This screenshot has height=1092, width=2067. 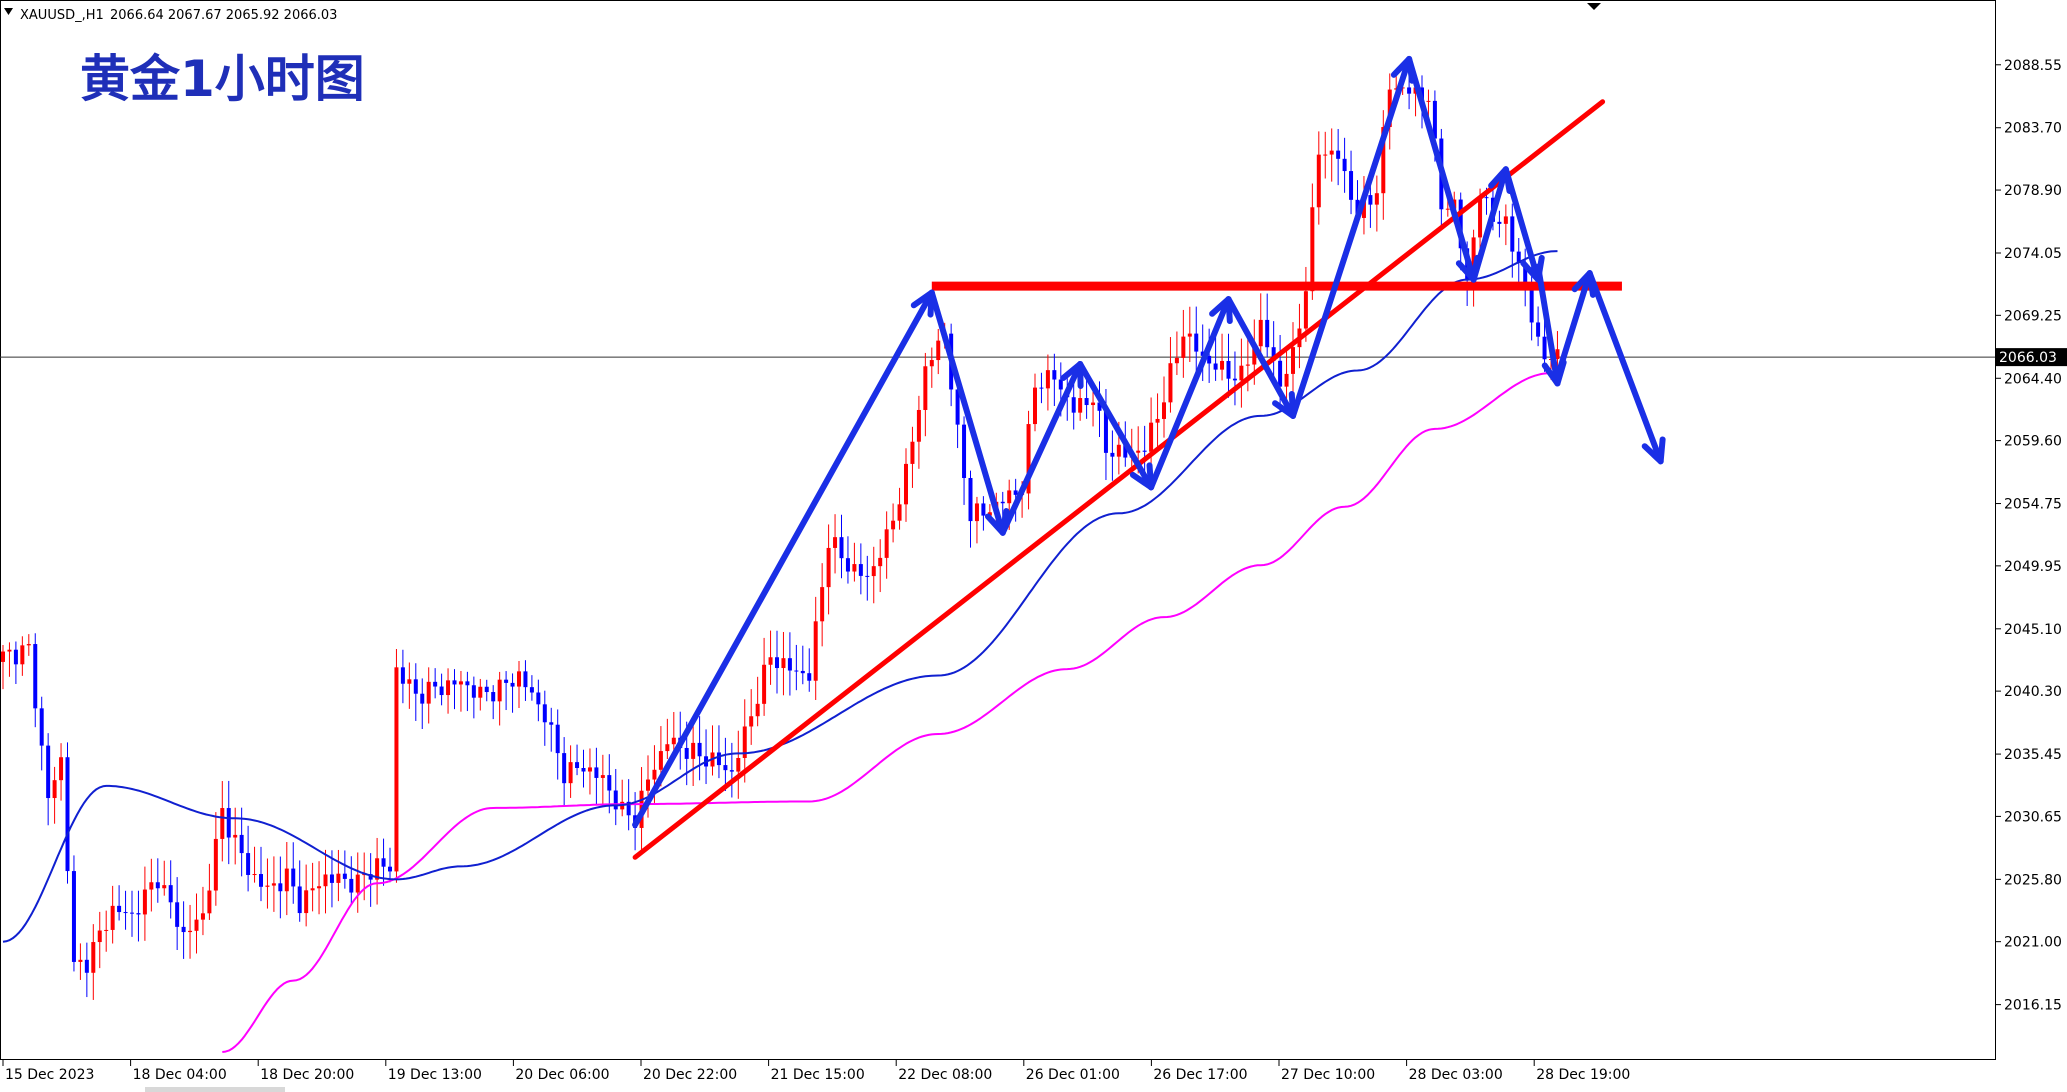 I want to click on y-tick-label: 2078.90, so click(x=2033, y=191).